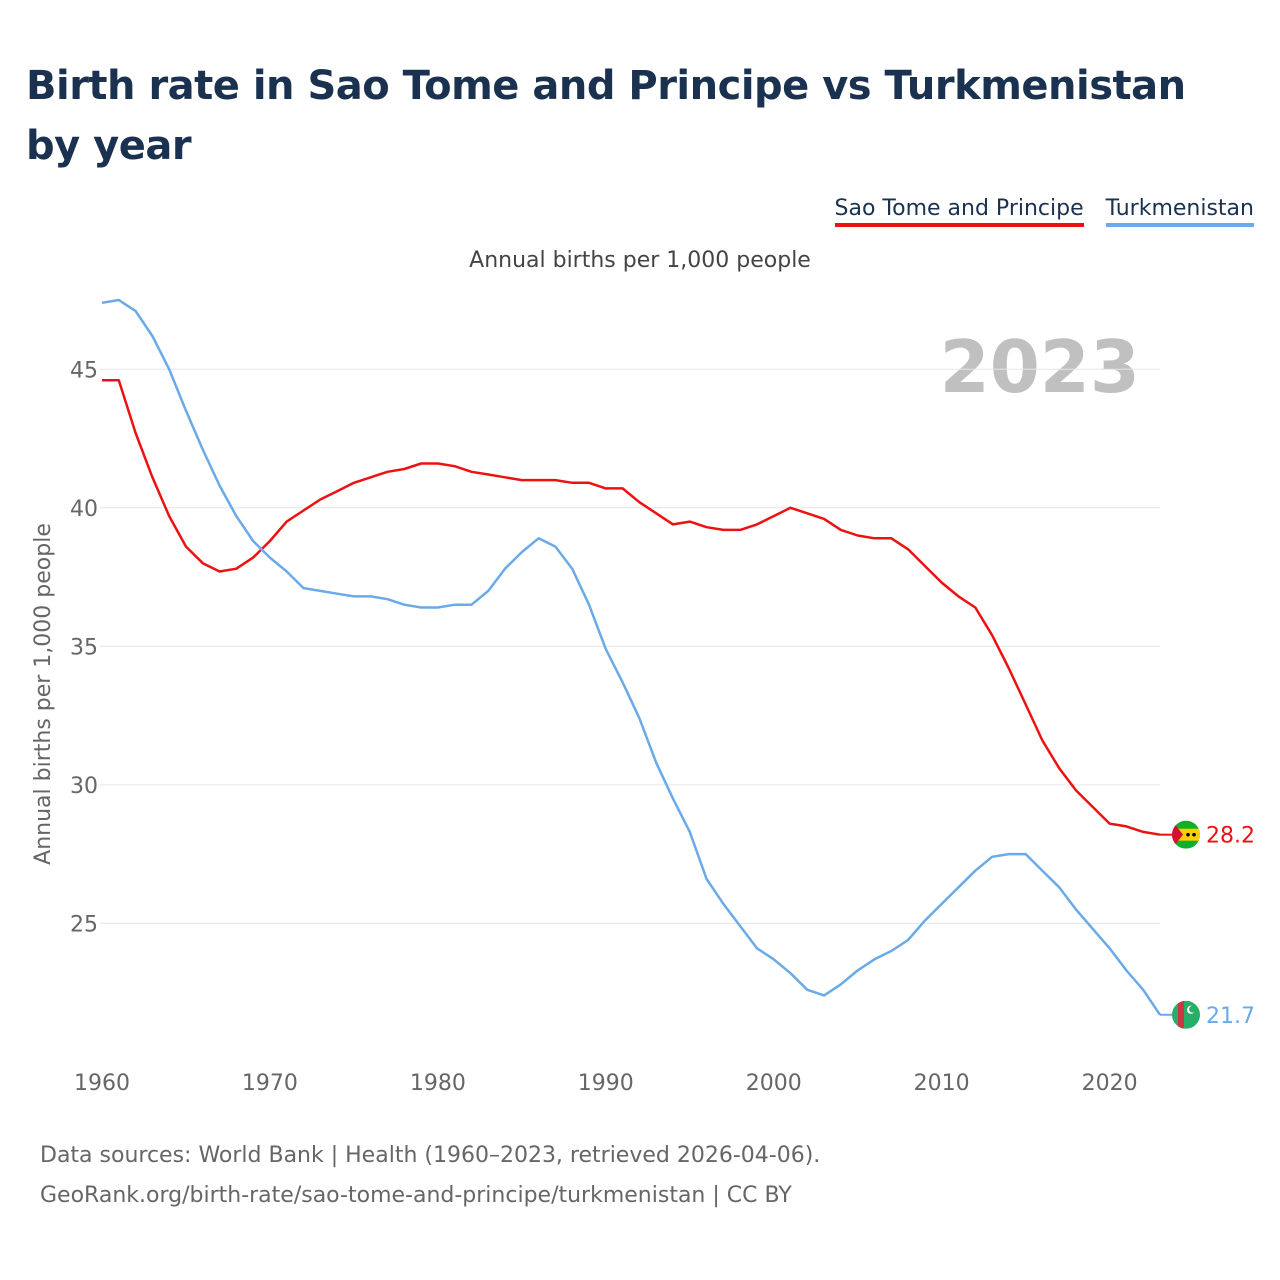 The height and width of the screenshot is (1280, 1280). Describe the element at coordinates (43, 694) in the screenshot. I see `y-axis-label: Annual births per 1,000 people` at that location.